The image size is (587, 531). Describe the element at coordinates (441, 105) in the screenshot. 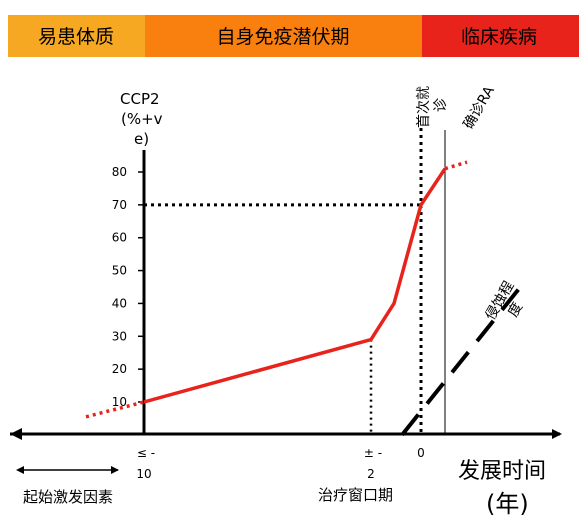

I see `first-visit-label-line-2: 诊` at that location.